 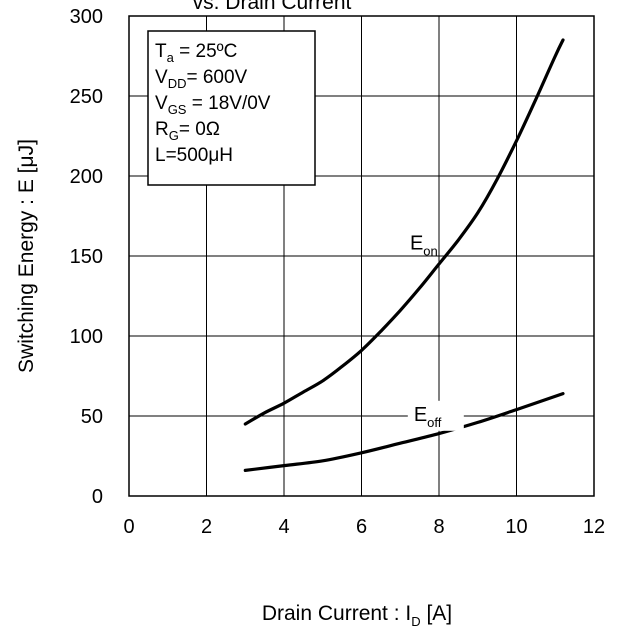 I want to click on series-label-text: Eoff, so click(x=428, y=417).